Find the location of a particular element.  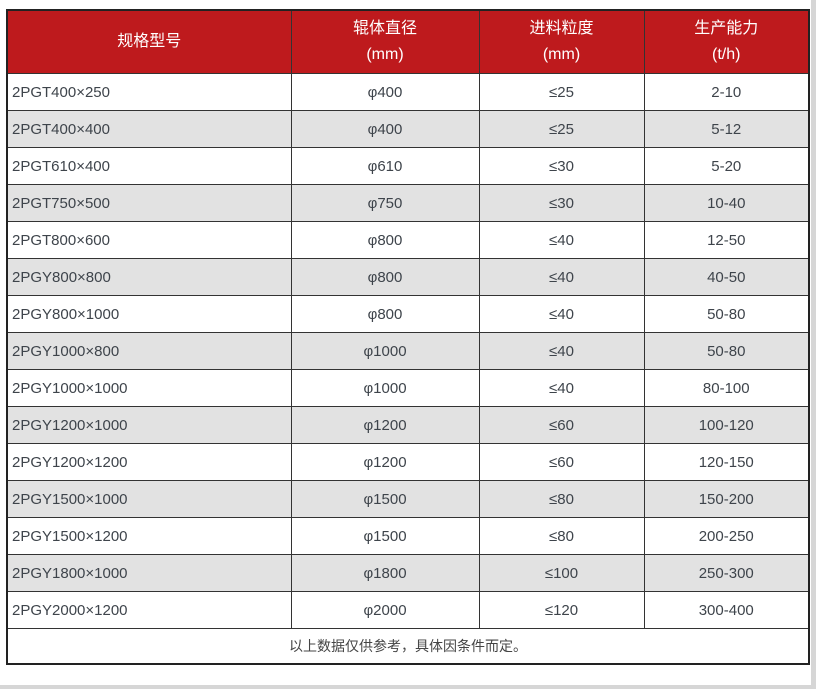

model-cell: 2PGT800×600 is located at coordinates (149, 240).